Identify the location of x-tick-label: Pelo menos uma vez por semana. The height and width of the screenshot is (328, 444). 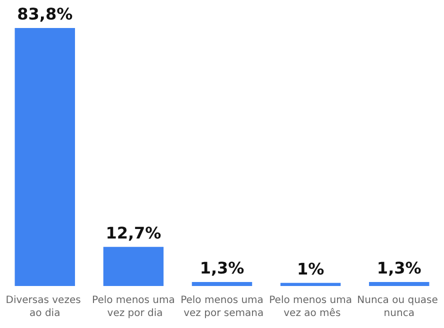
(222, 307).